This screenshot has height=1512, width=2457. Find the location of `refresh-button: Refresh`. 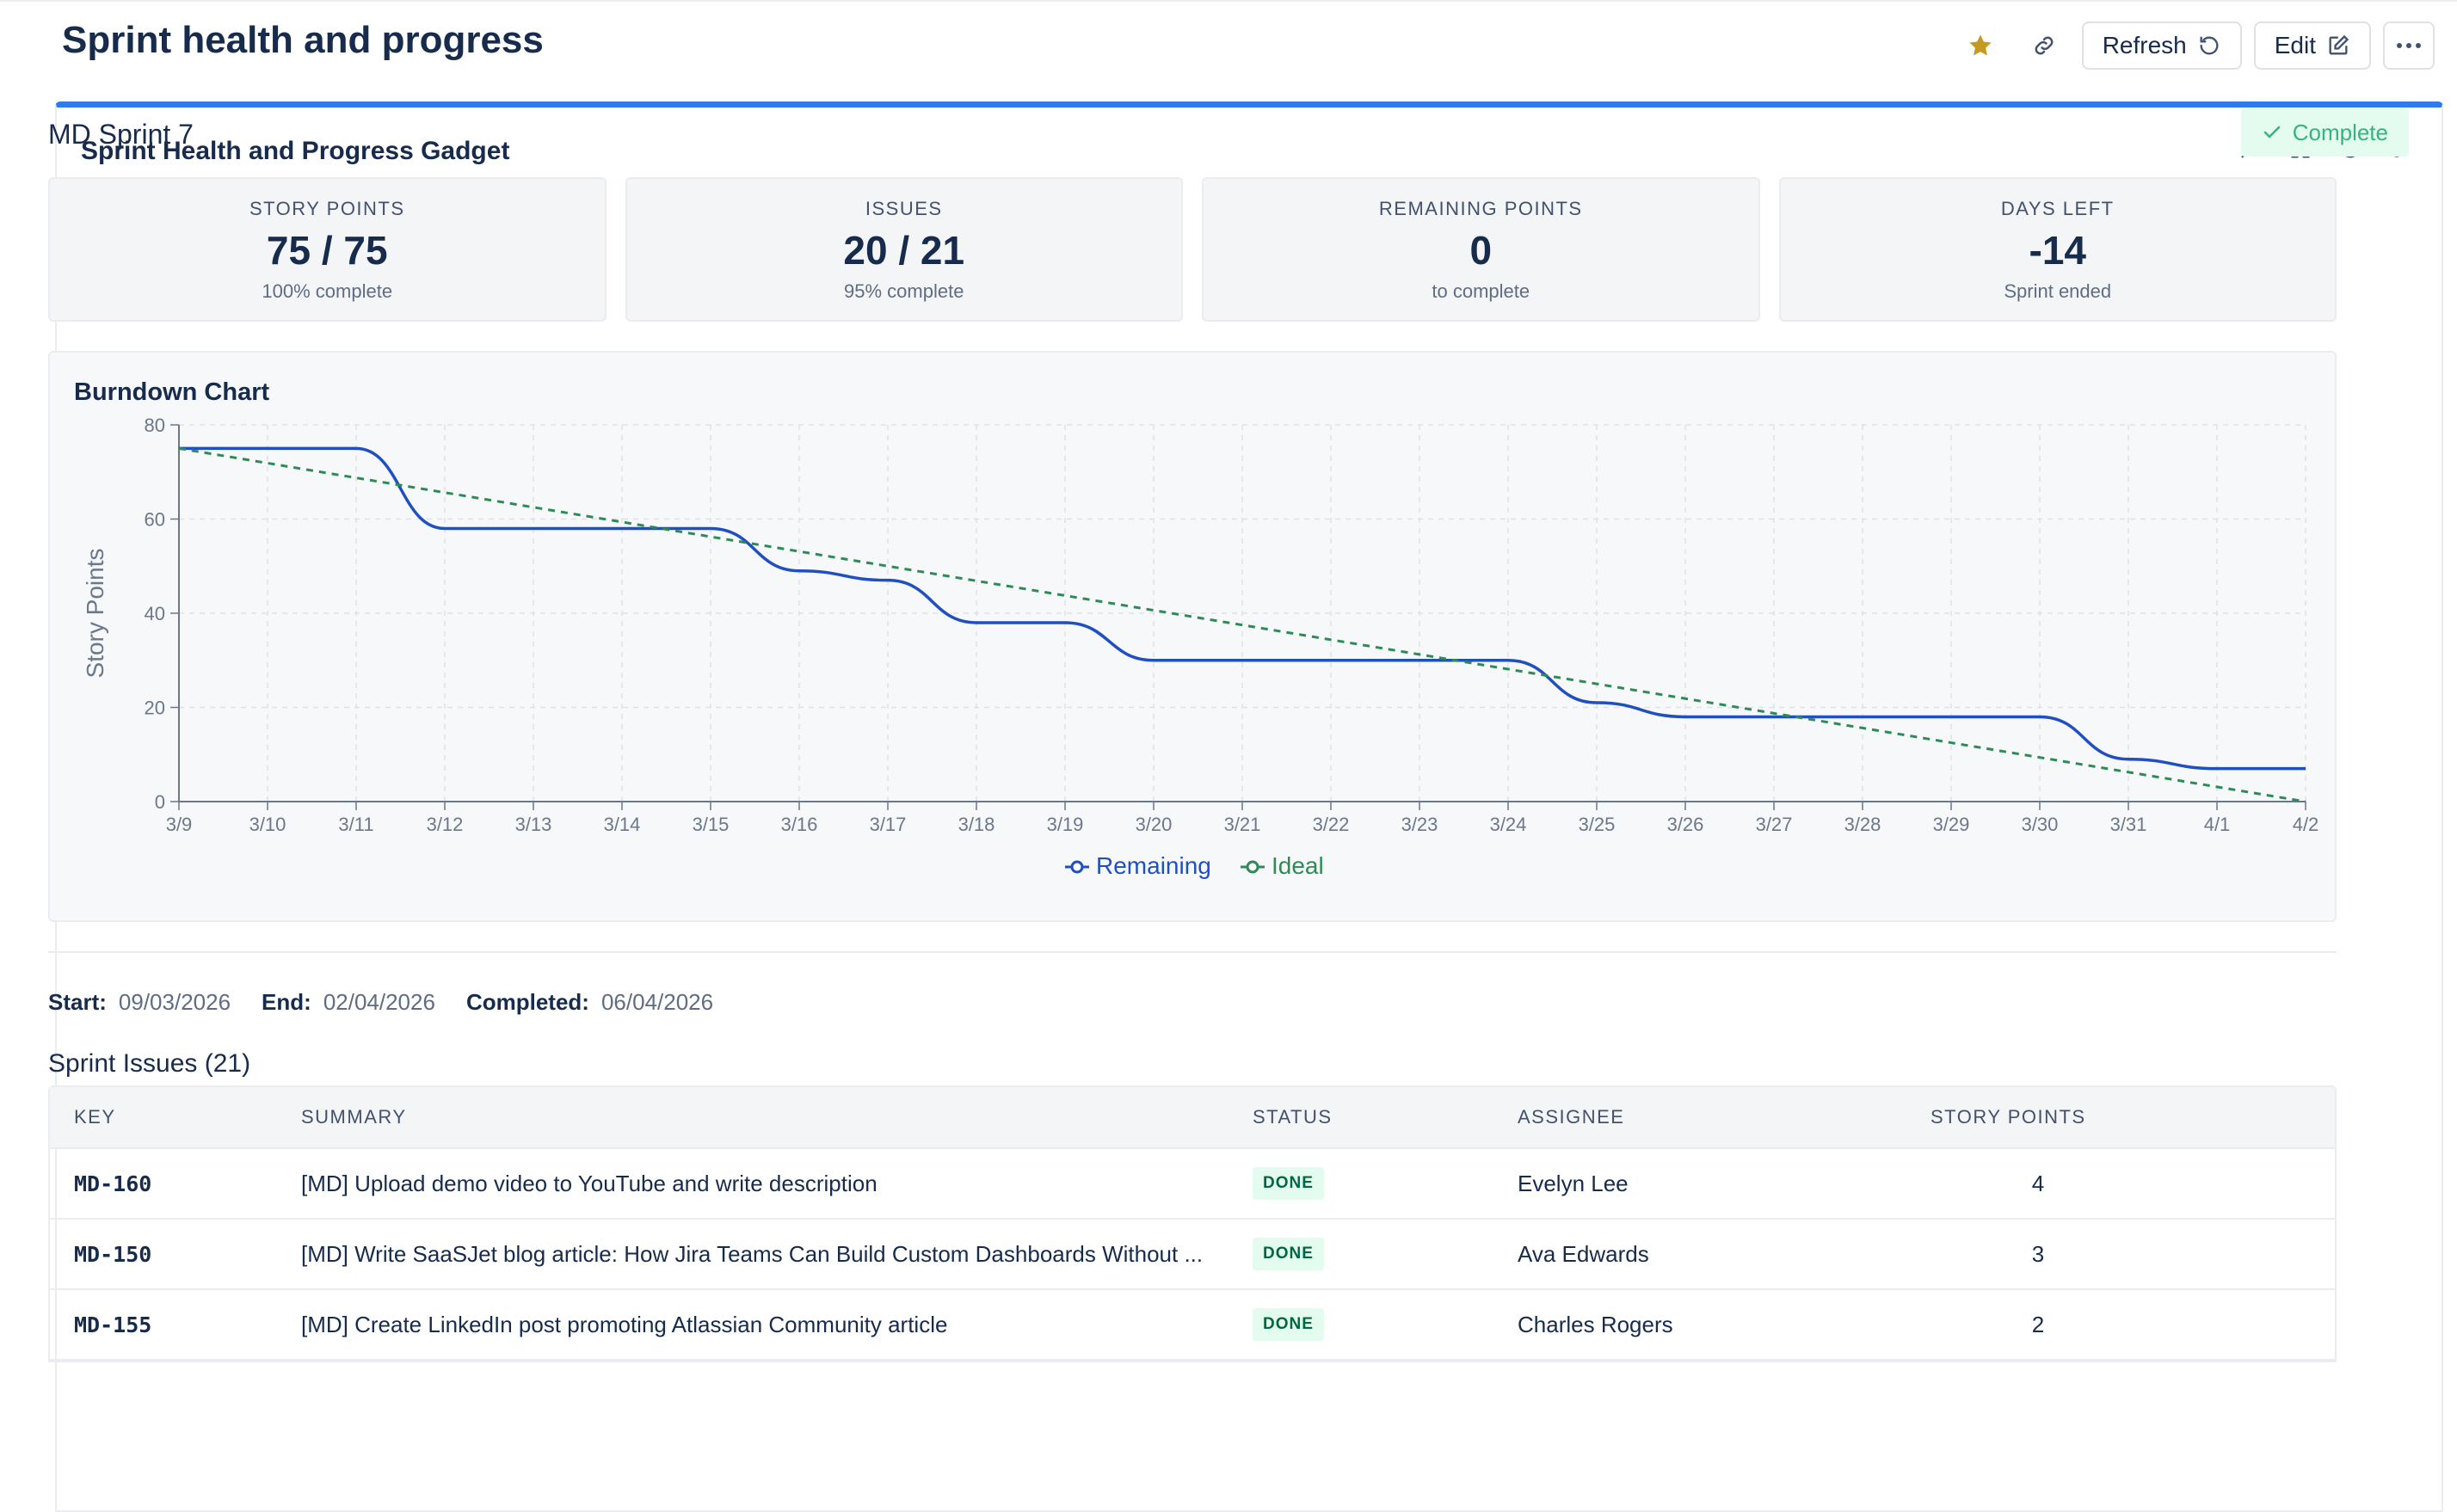

refresh-button: Refresh is located at coordinates (2162, 46).